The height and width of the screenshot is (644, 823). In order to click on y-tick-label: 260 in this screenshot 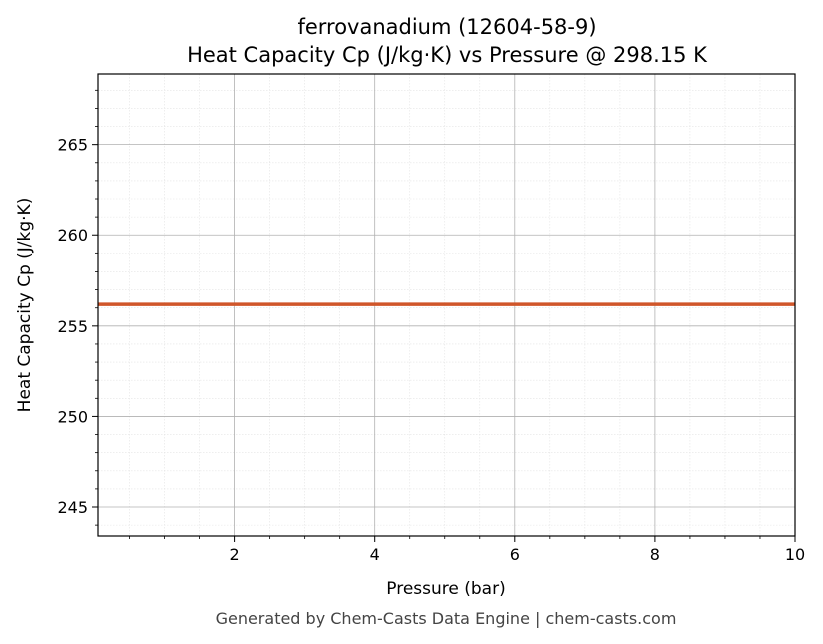, I will do `click(72, 235)`.